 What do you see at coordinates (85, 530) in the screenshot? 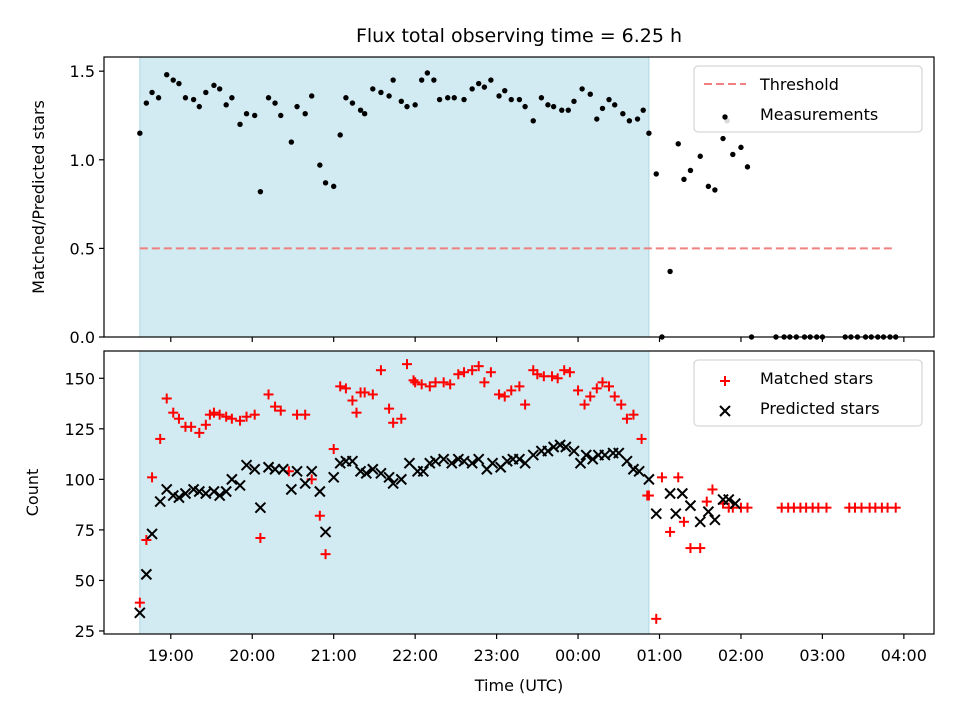
I see `y-tick-label: 75` at bounding box center [85, 530].